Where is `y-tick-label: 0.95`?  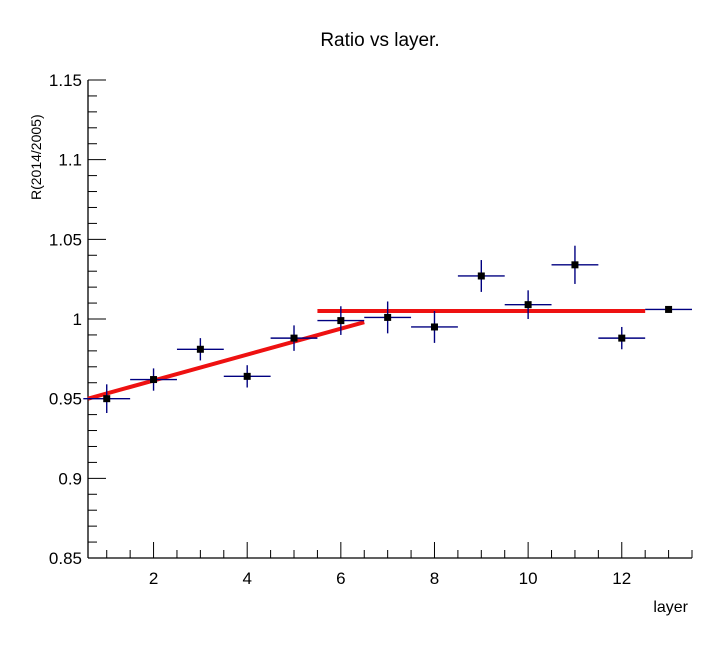
y-tick-label: 0.95 is located at coordinates (65, 399).